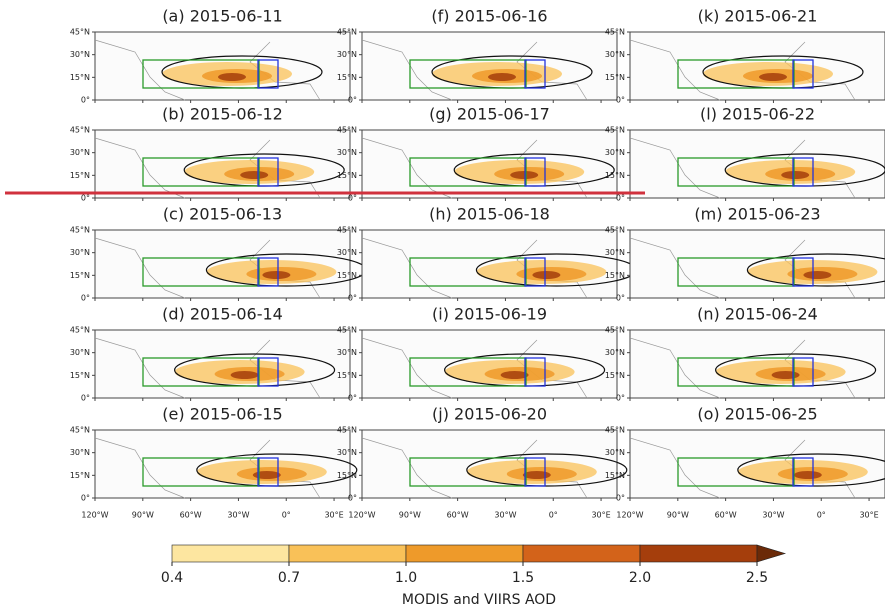 The image size is (885, 615). I want to click on colorbar-tick-label: 1.5, so click(523, 578).